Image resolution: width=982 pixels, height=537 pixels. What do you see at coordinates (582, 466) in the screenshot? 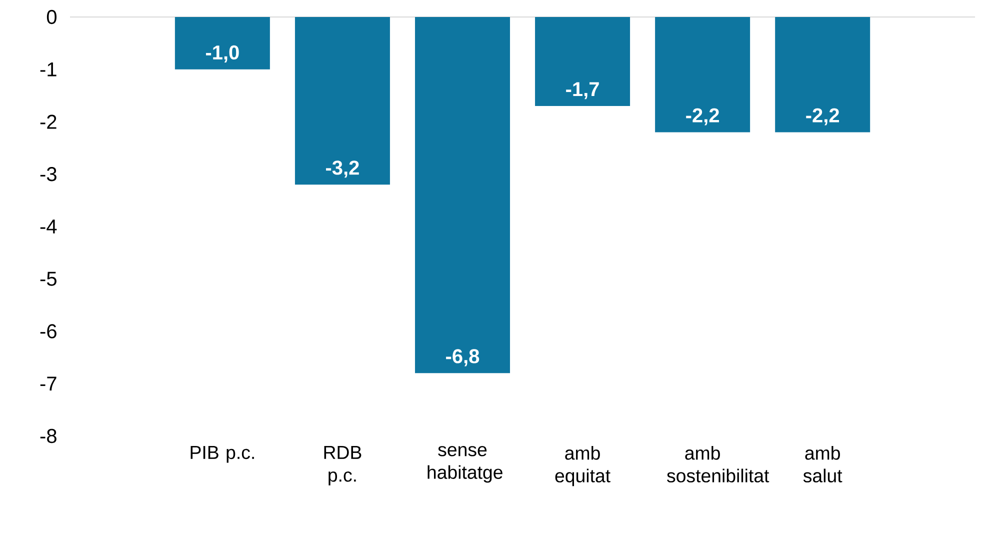
I see `x-tick-label: amb equitat` at bounding box center [582, 466].